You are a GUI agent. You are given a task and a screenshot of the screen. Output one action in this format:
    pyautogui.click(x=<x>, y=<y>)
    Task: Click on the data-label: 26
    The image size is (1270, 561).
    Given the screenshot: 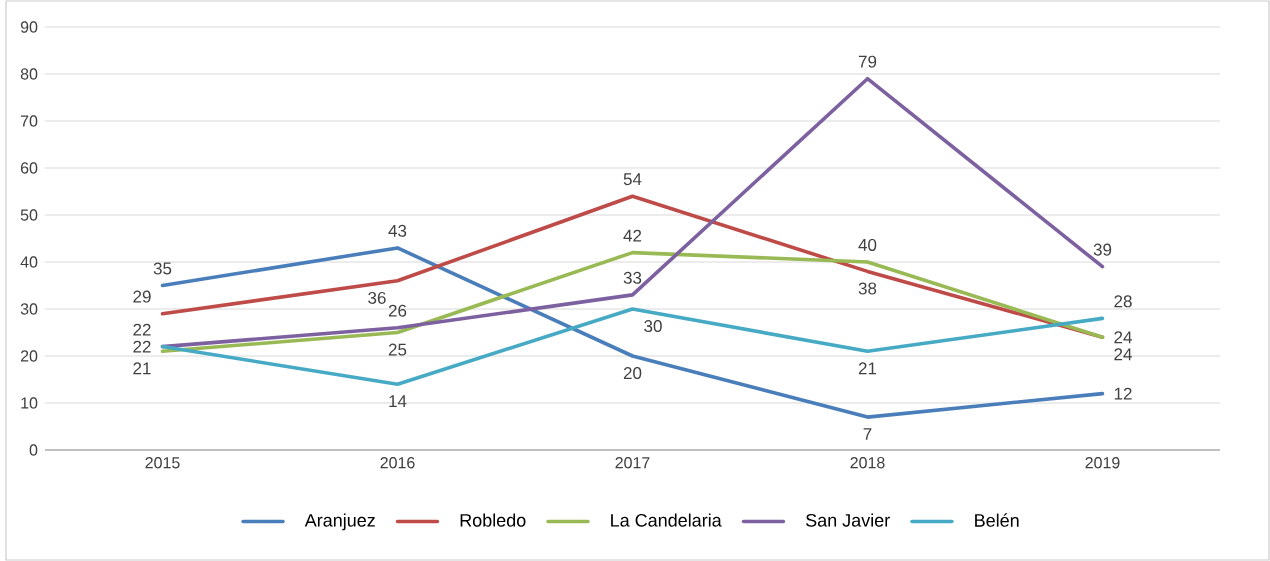 What is the action you would take?
    pyautogui.click(x=397, y=310)
    